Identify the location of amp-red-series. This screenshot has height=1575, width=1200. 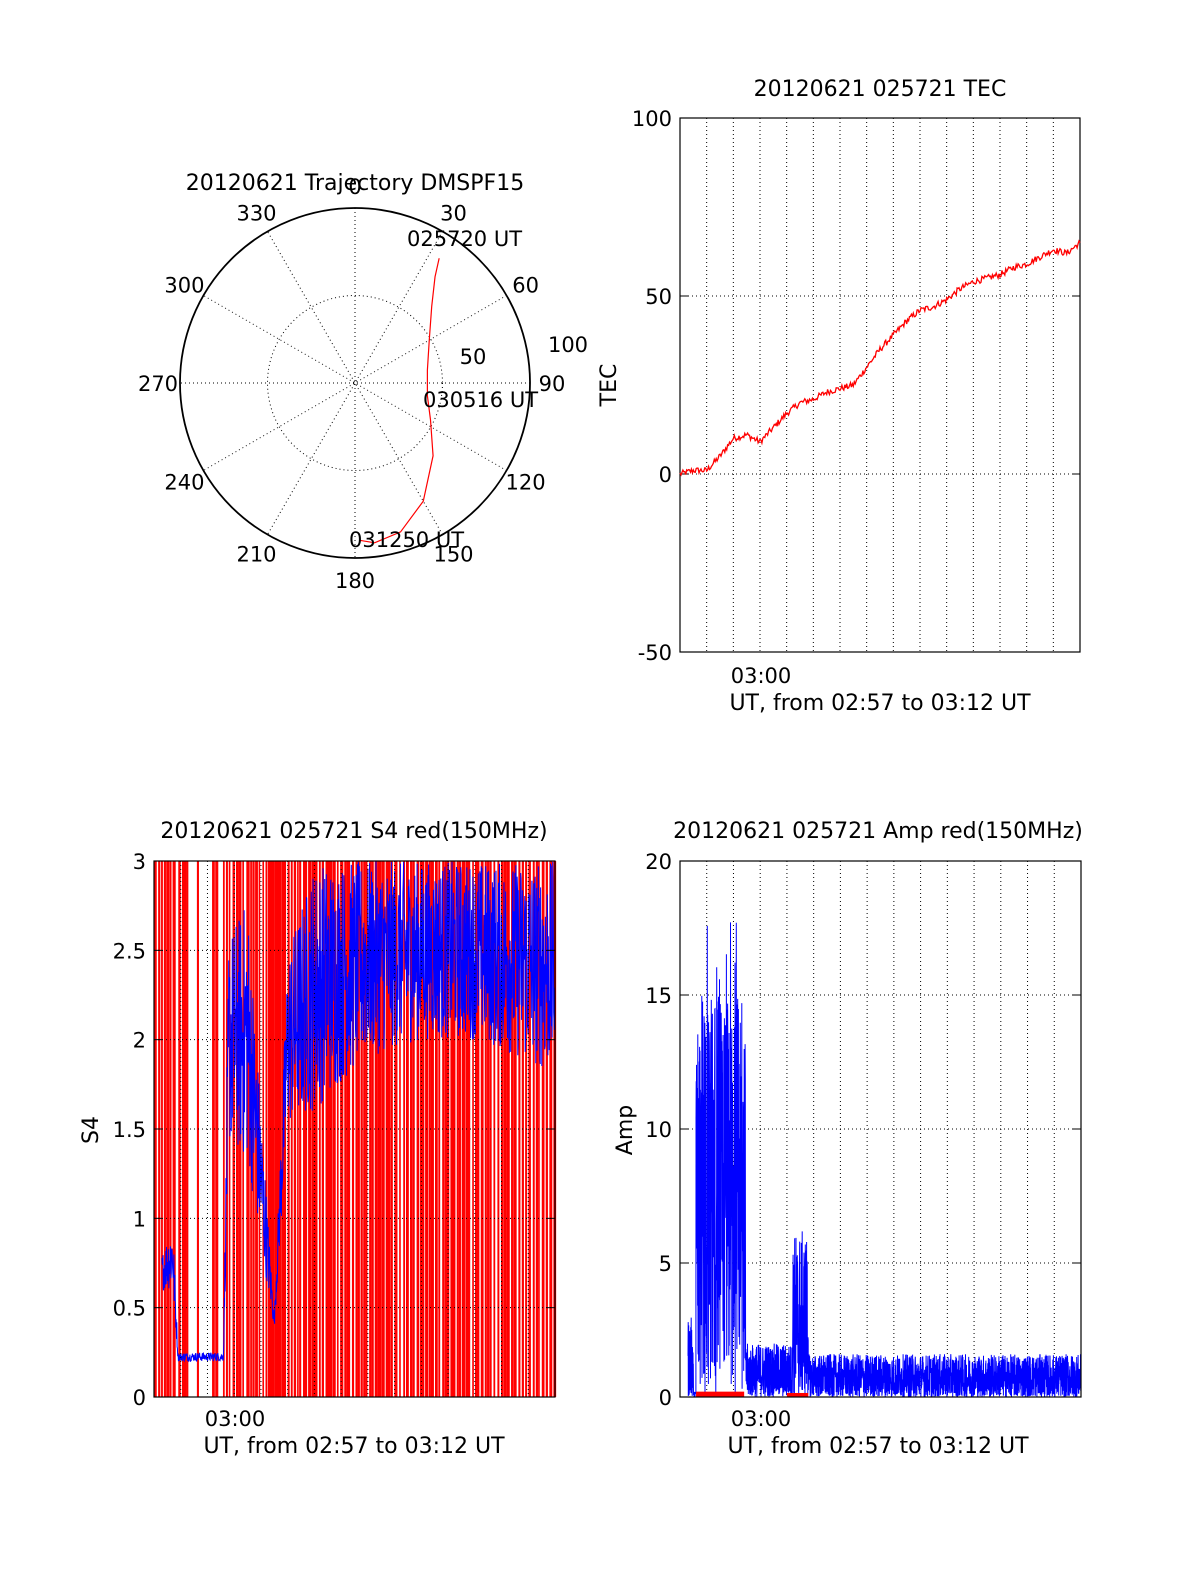
(752, 1394).